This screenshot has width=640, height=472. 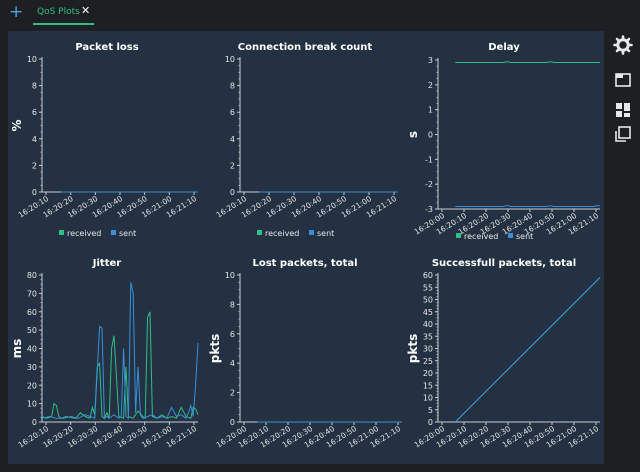 What do you see at coordinates (305, 47) in the screenshot?
I see `chart-title: Connection break count` at bounding box center [305, 47].